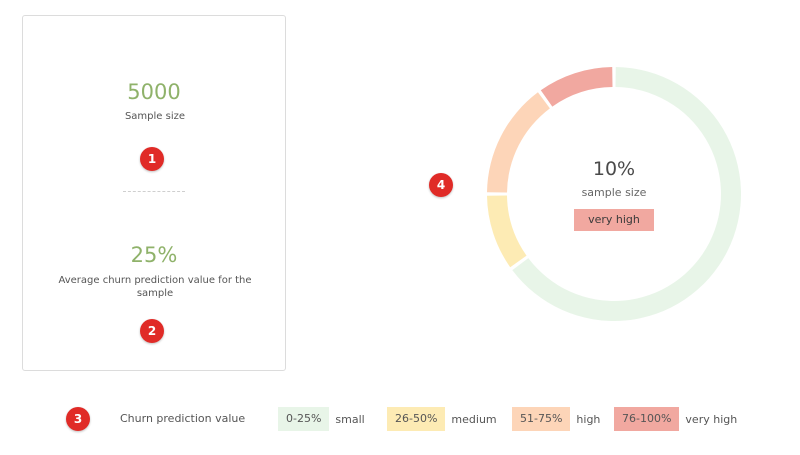  I want to click on donut-category-badge: very high, so click(614, 220).